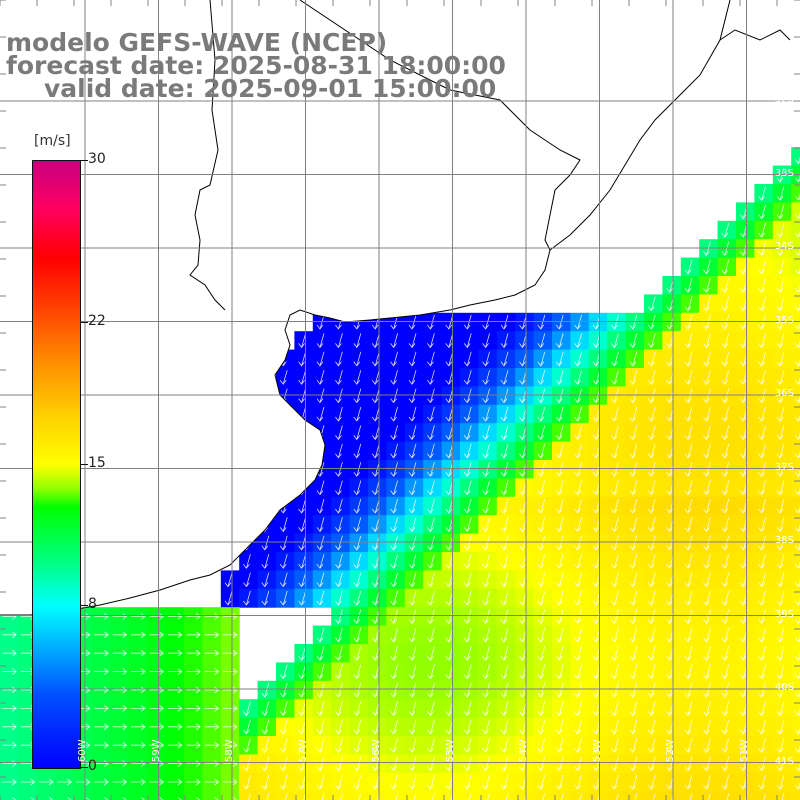  I want to click on border-brazil-uruguay, so click(440, 125).